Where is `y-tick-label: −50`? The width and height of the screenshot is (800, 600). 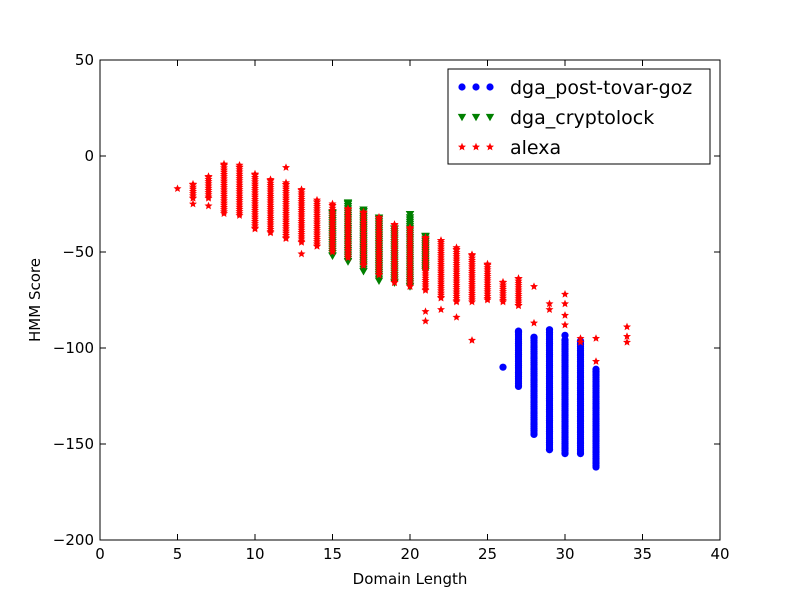 y-tick-label: −50 is located at coordinates (78, 252).